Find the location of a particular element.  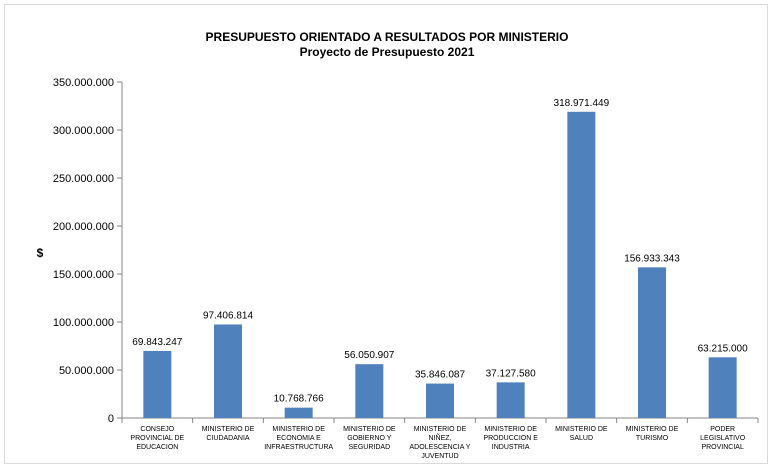

data-label: 10.768.766 is located at coordinates (299, 399).